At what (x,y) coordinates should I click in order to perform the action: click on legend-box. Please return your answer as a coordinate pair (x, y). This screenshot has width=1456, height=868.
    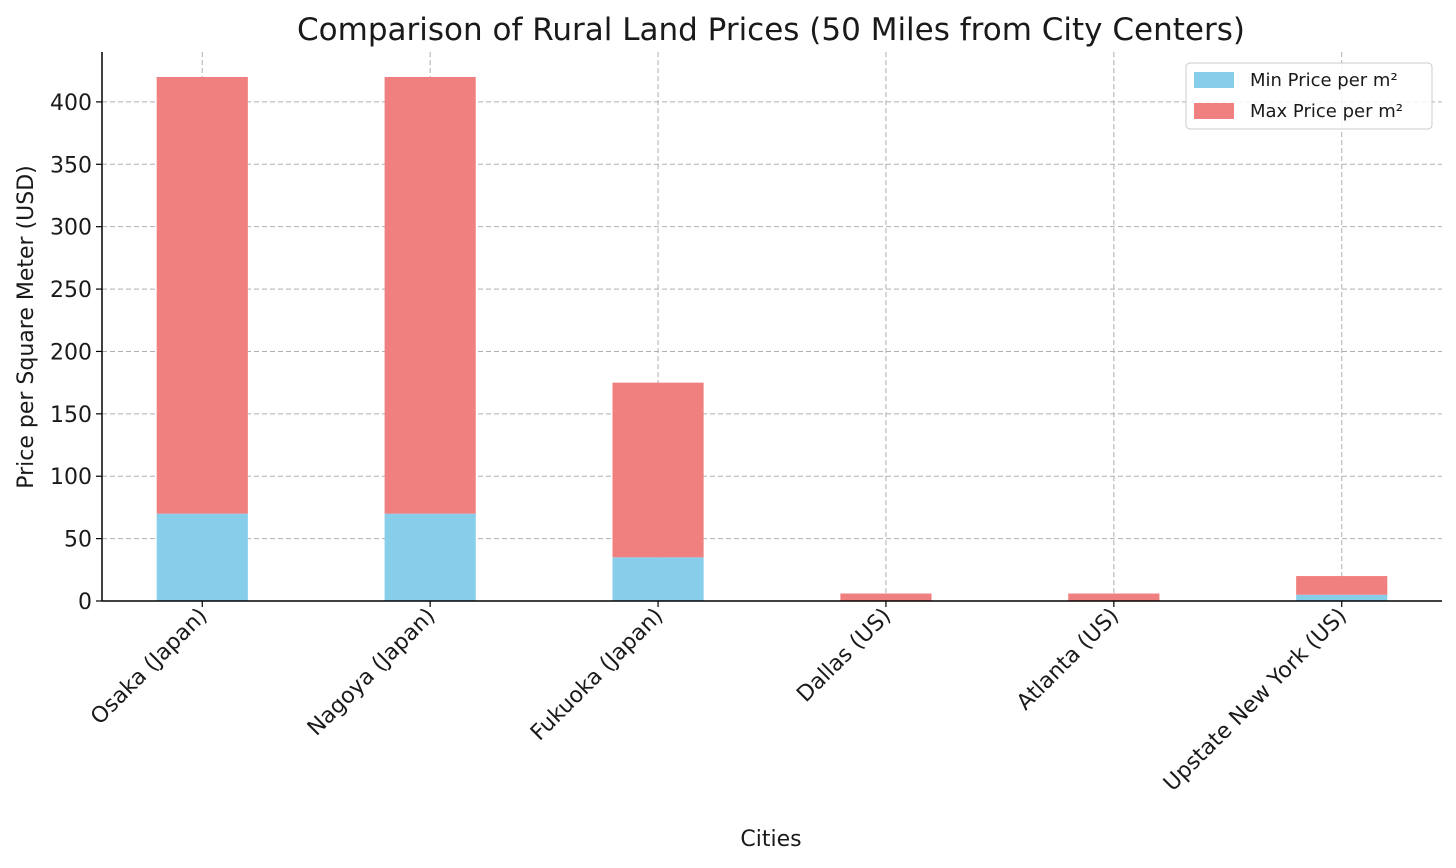
    Looking at the image, I should click on (1309, 96).